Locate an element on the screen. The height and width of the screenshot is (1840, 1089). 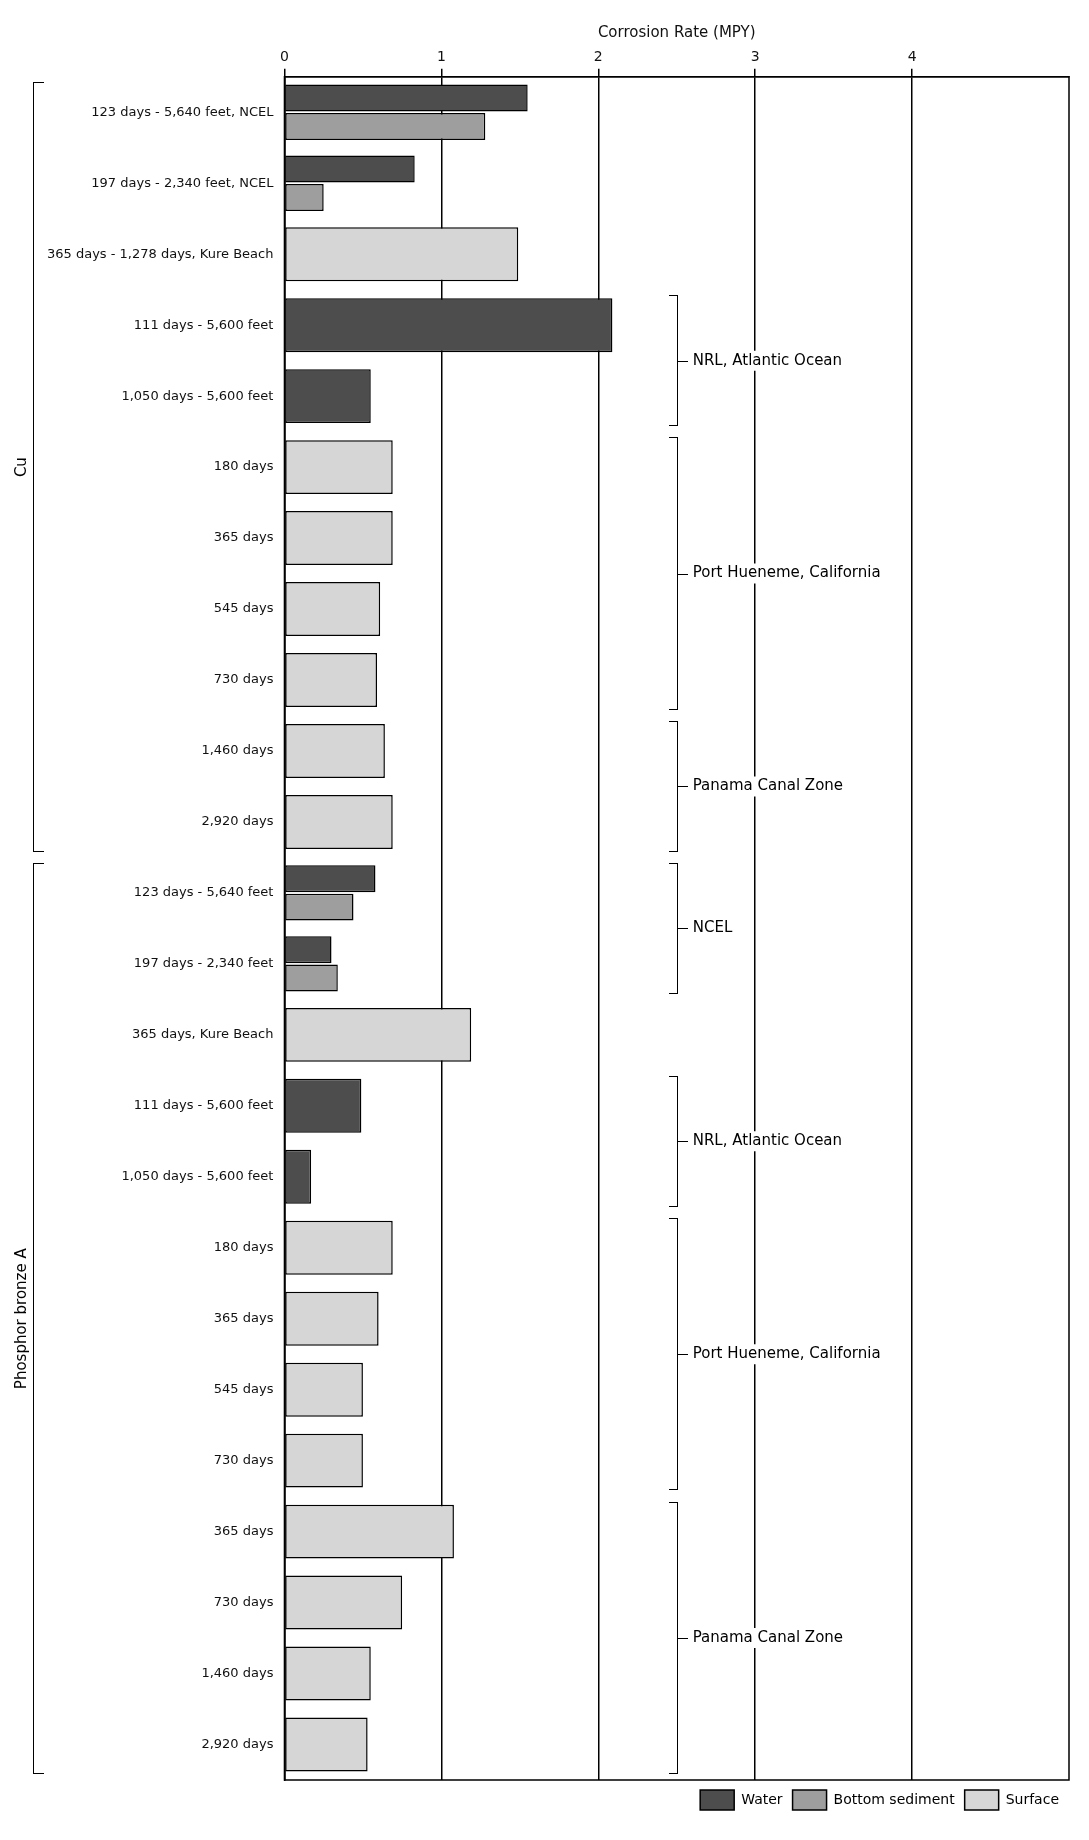
y-tick-label: 365 days, Kure Beach is located at coordinates (202, 1034).